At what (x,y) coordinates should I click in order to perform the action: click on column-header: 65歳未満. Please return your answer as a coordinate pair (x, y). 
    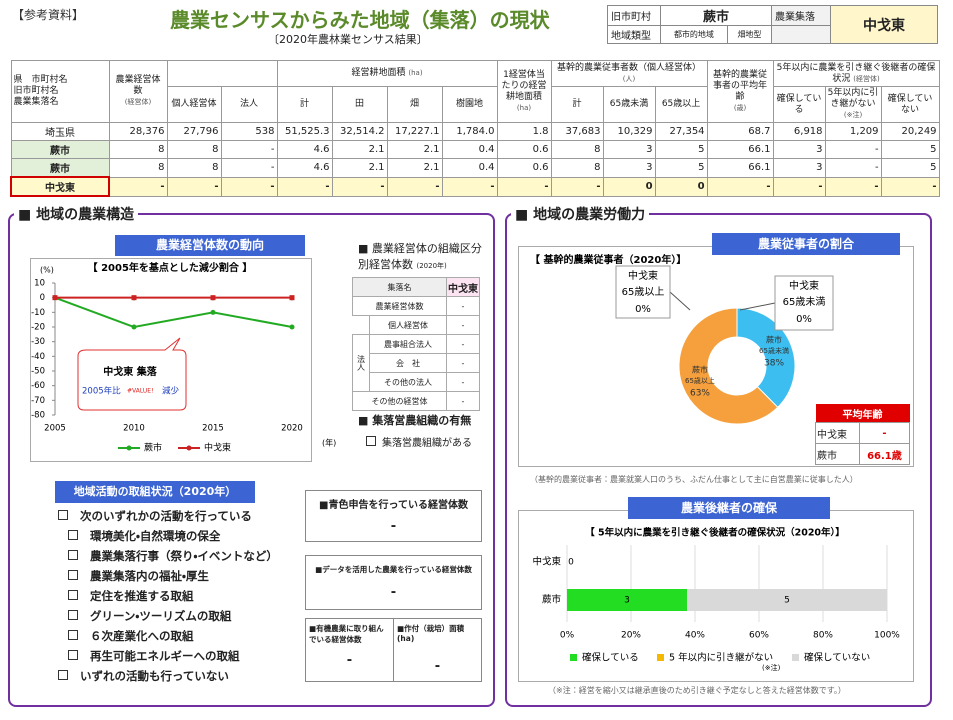
    Looking at the image, I should click on (629, 104).